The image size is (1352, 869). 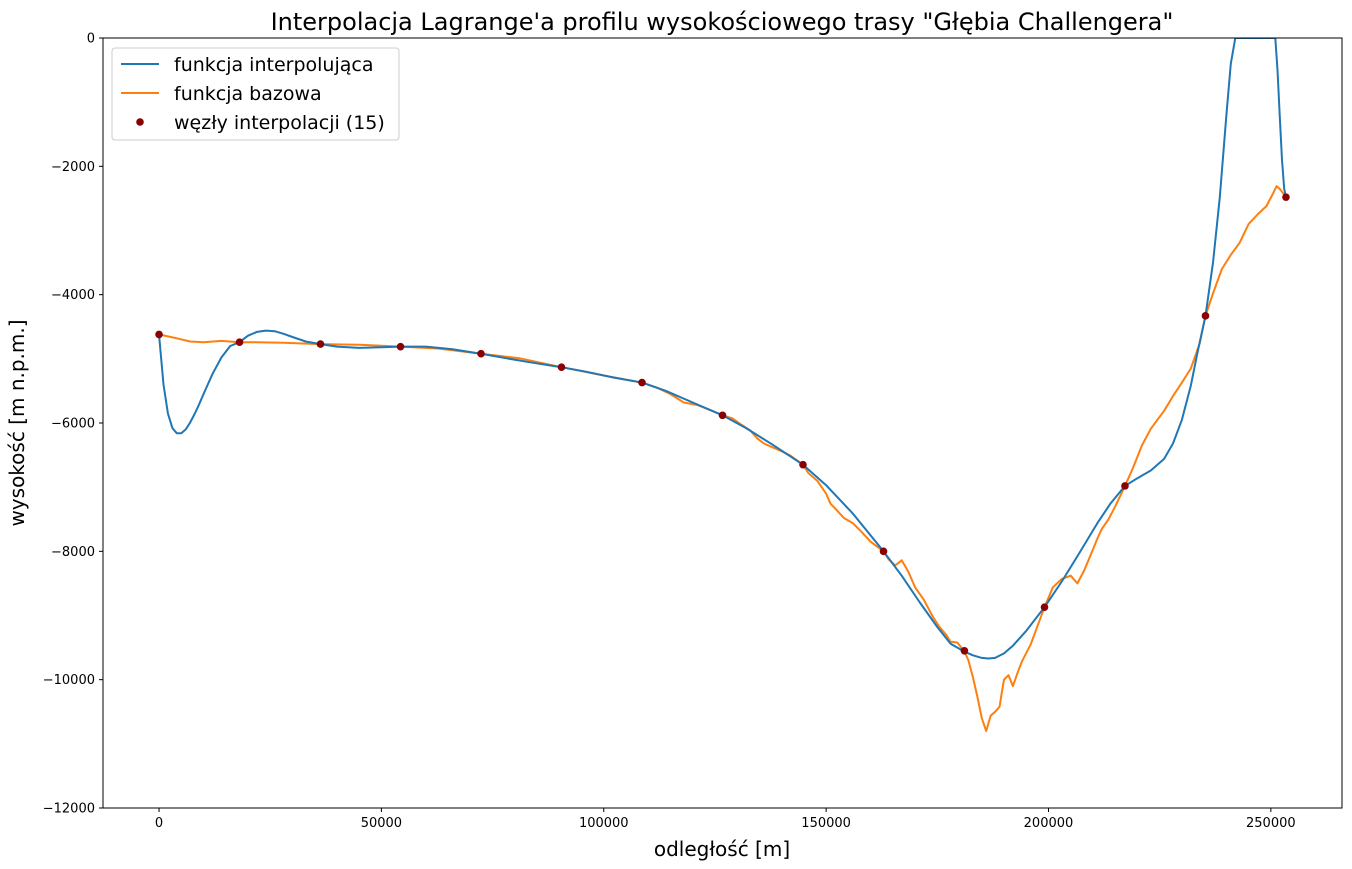 I want to click on legend-box, so click(x=255, y=94).